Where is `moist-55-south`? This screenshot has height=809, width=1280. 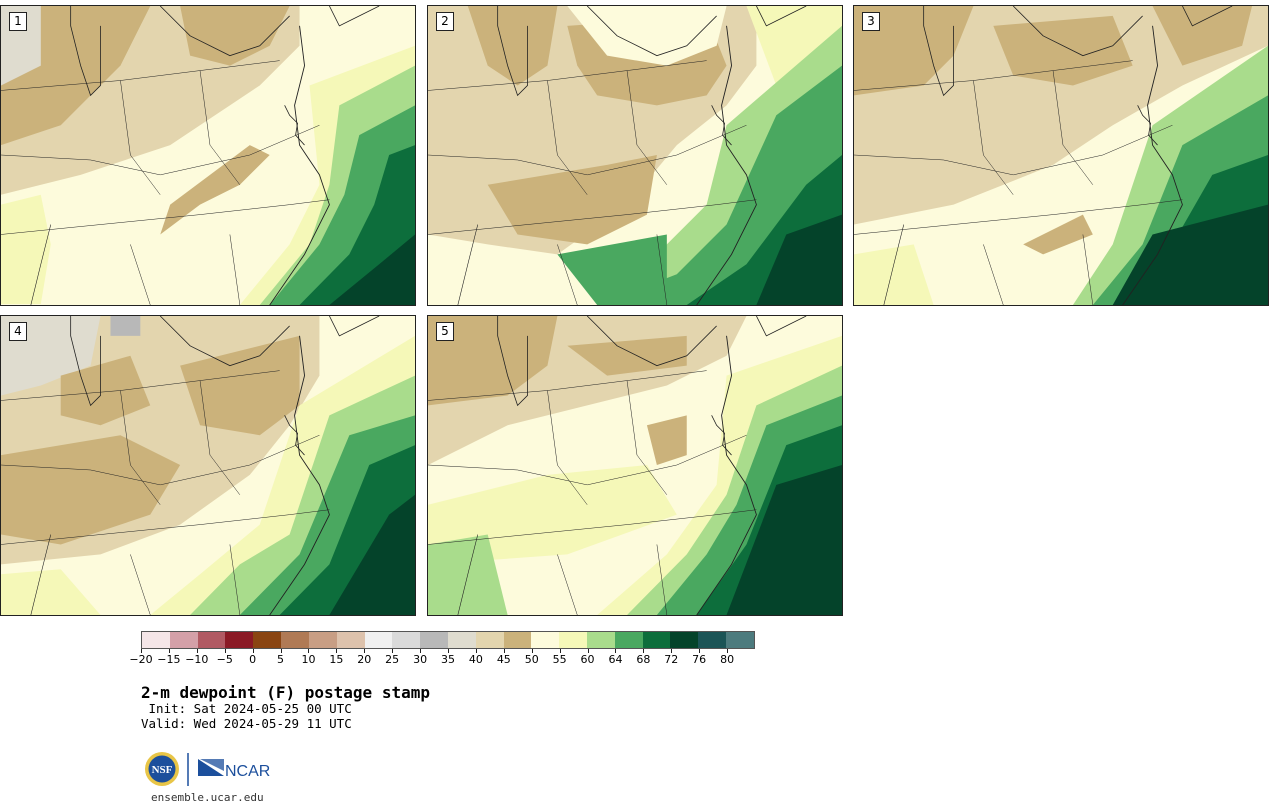 moist-55-south is located at coordinates (552, 515).